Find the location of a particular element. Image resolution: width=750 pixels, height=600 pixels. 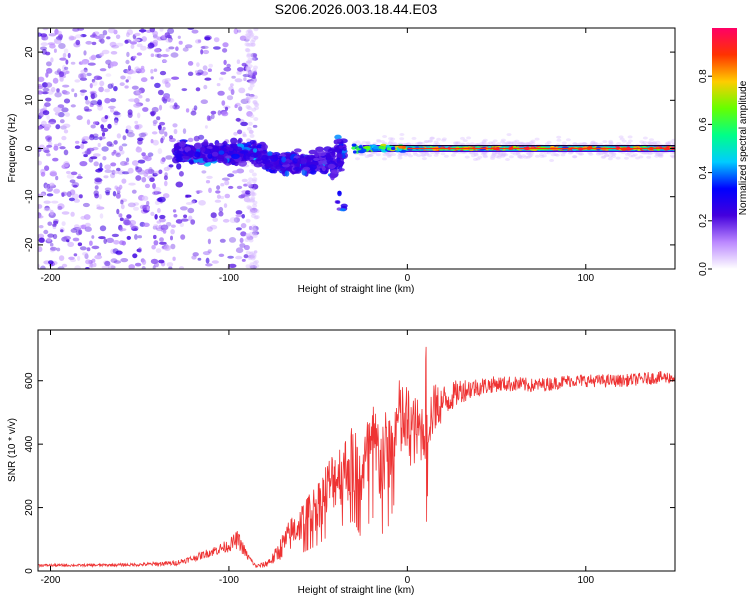

colorbar-gradient is located at coordinates (724, 148).